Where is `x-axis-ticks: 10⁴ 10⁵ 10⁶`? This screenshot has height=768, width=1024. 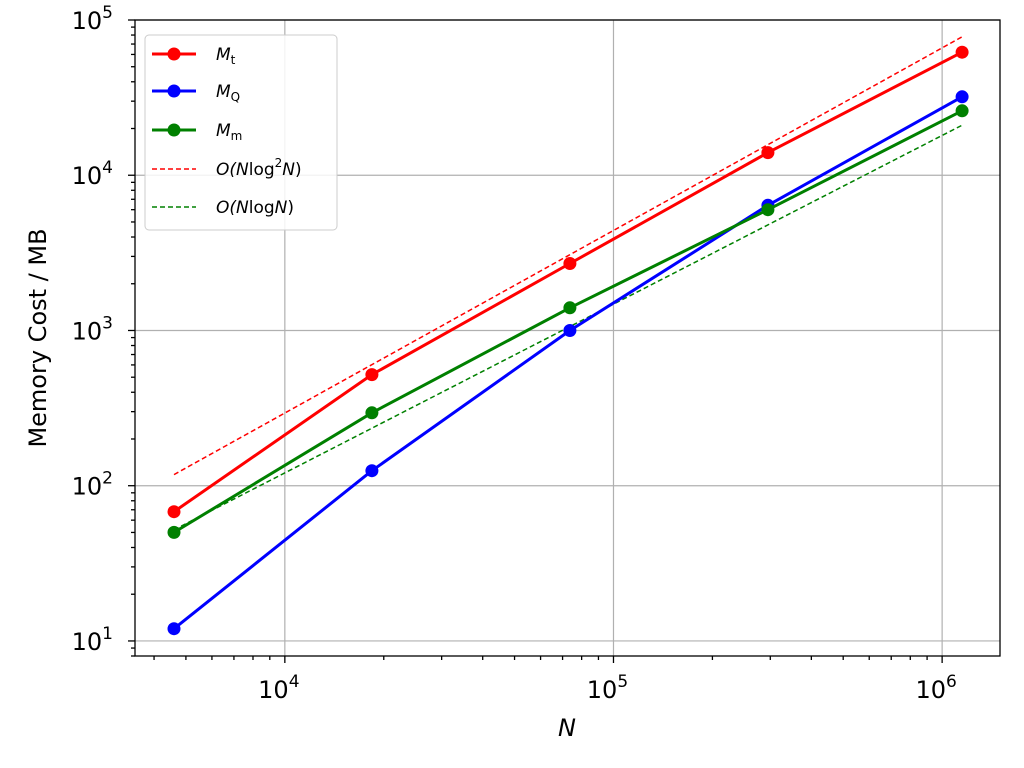 x-axis-ticks: 10⁴ 10⁵ 10⁶ is located at coordinates (607, 680).